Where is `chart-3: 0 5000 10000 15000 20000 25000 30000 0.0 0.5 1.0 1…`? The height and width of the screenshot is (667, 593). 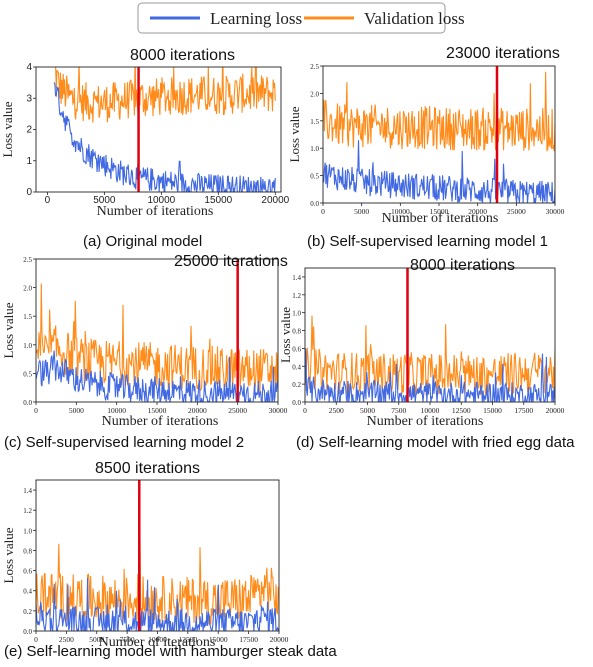 chart-3: 0 5000 10000 15000 20000 25000 30000 0.0 0.5 1.0 1… is located at coordinates (144, 352).